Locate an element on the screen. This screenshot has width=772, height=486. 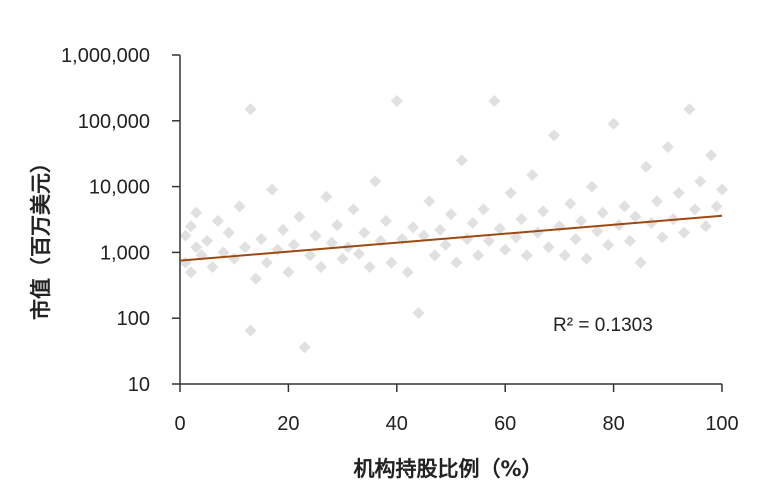
y-axis-title: 市值（百万美元） is located at coordinates (41, 236).